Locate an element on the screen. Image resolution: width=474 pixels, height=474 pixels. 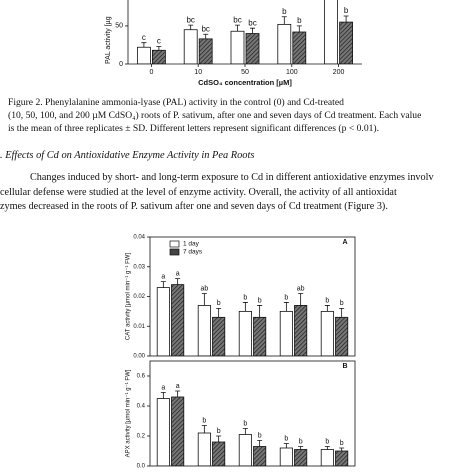
legend-label: 1 day is located at coordinates (191, 244).